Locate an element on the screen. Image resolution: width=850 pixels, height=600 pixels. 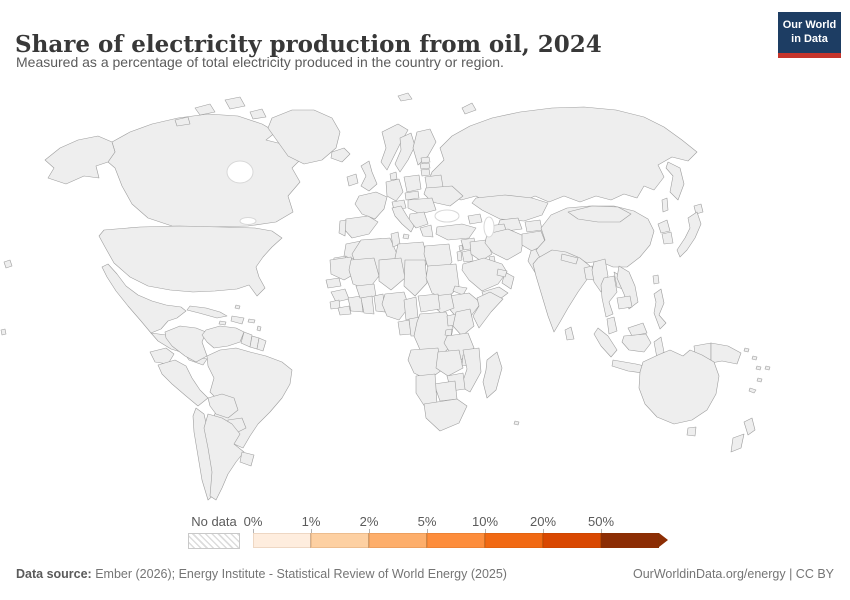
country-ghana is located at coordinates (367, 305).